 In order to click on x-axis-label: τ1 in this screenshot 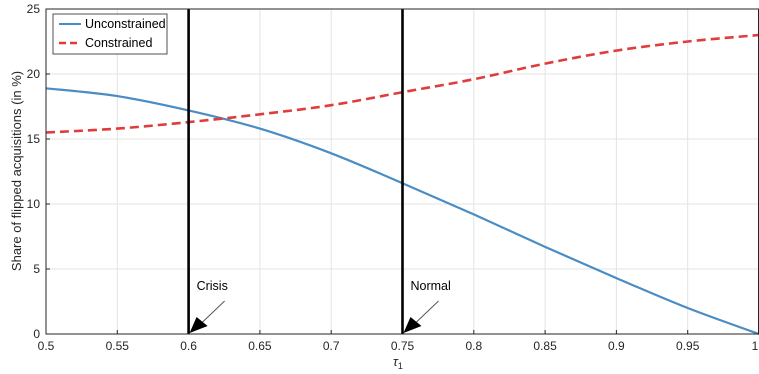, I will do `click(398, 362)`.